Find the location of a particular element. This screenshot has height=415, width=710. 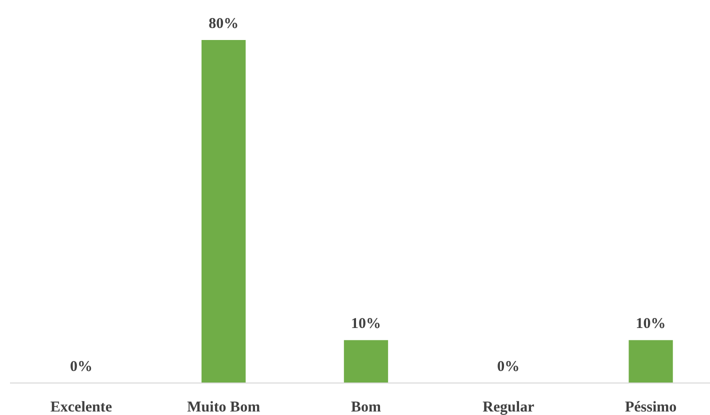

x-tick-label: Muito Bom is located at coordinates (224, 407).